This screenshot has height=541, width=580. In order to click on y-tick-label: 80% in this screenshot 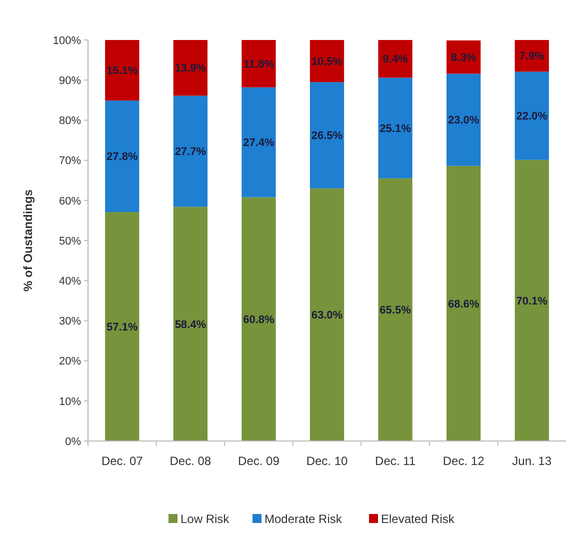, I will do `click(70, 121)`.